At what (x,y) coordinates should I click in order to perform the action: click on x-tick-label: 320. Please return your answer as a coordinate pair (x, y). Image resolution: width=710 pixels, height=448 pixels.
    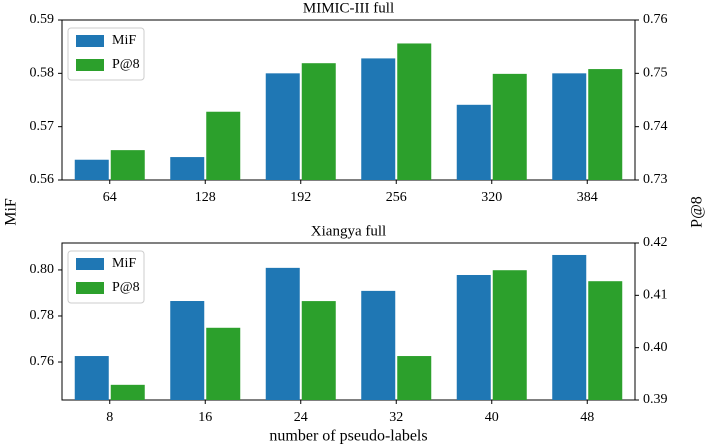
    Looking at the image, I should click on (491, 197).